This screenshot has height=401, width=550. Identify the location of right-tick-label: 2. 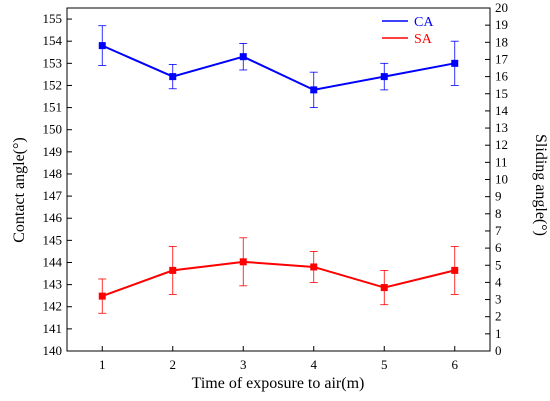
(498, 316).